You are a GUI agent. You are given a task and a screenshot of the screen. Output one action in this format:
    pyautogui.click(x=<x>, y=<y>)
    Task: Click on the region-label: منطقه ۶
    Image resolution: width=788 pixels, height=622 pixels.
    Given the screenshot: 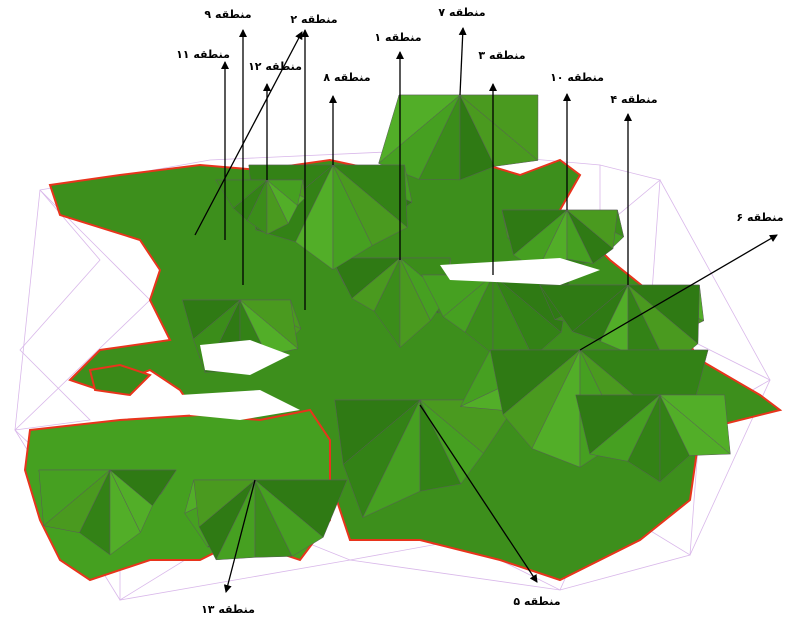 What is the action you would take?
    pyautogui.click(x=759, y=217)
    